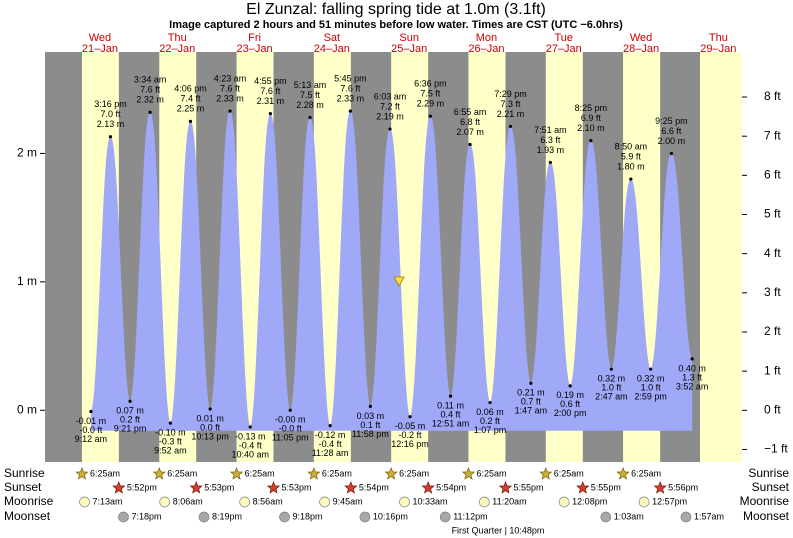 This screenshot has width=793, height=538. What do you see at coordinates (498, 530) in the screenshot?
I see `moon-phase: First Quarter | 10:48pm` at bounding box center [498, 530].